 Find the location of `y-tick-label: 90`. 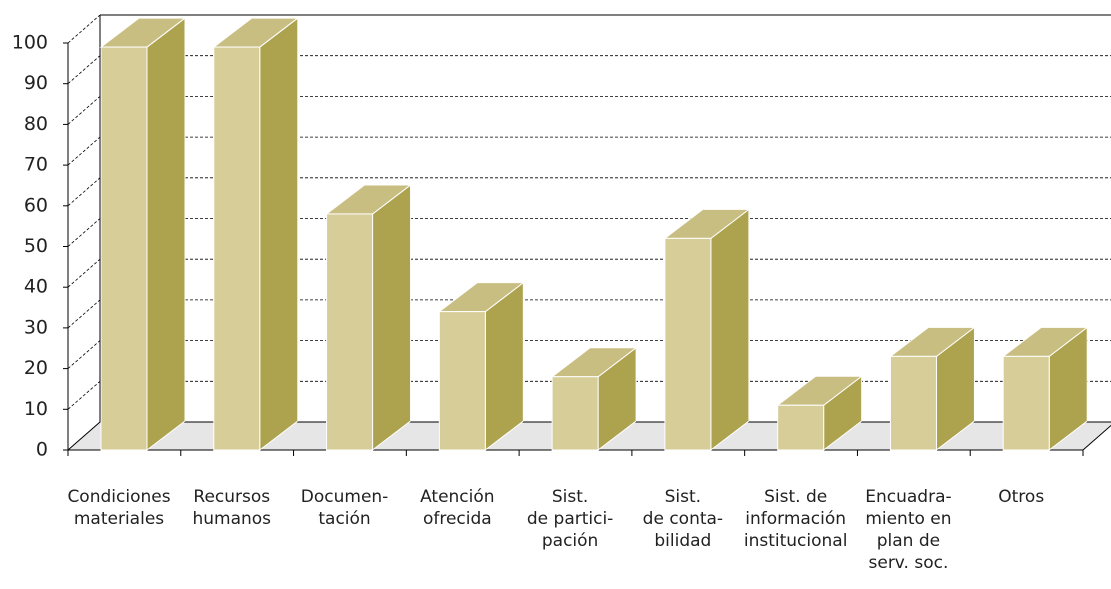

y-tick-label: 90 is located at coordinates (36, 83).